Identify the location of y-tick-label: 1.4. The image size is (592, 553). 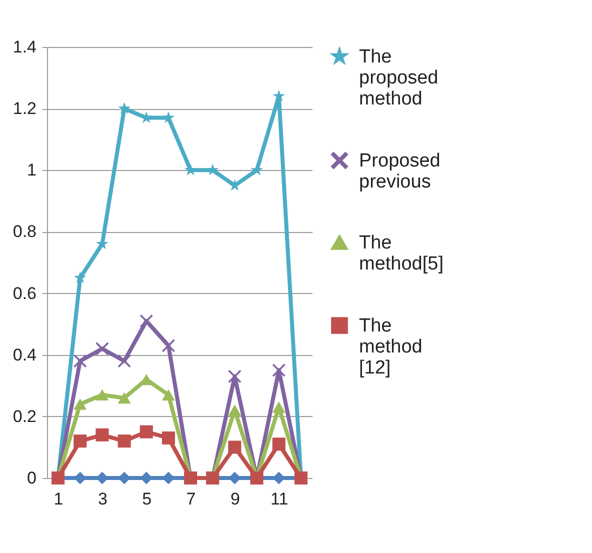
(24, 47).